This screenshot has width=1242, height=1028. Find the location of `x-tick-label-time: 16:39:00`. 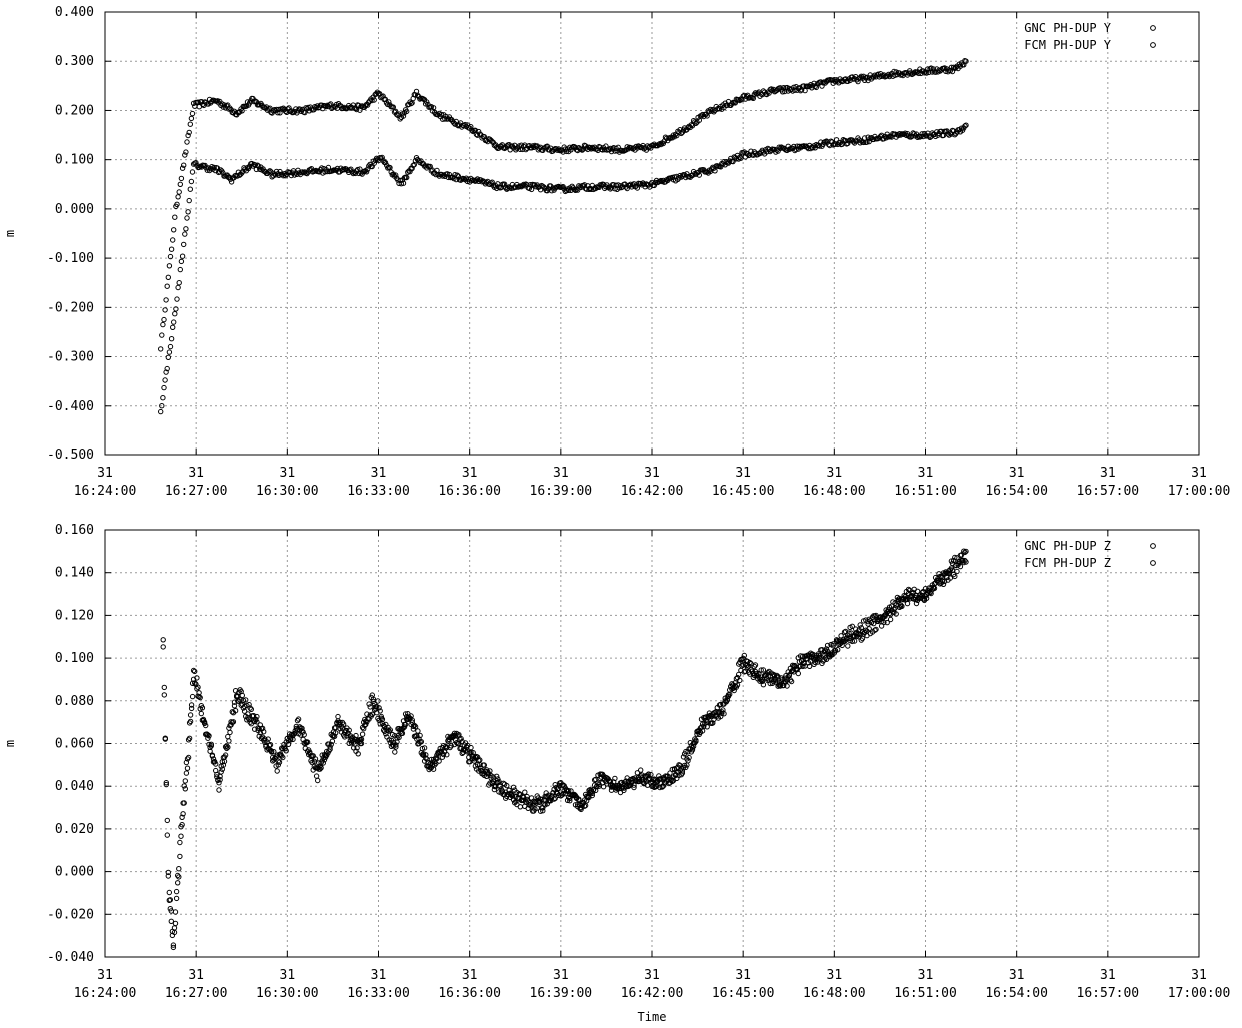

x-tick-label-time: 16:39:00 is located at coordinates (561, 491).